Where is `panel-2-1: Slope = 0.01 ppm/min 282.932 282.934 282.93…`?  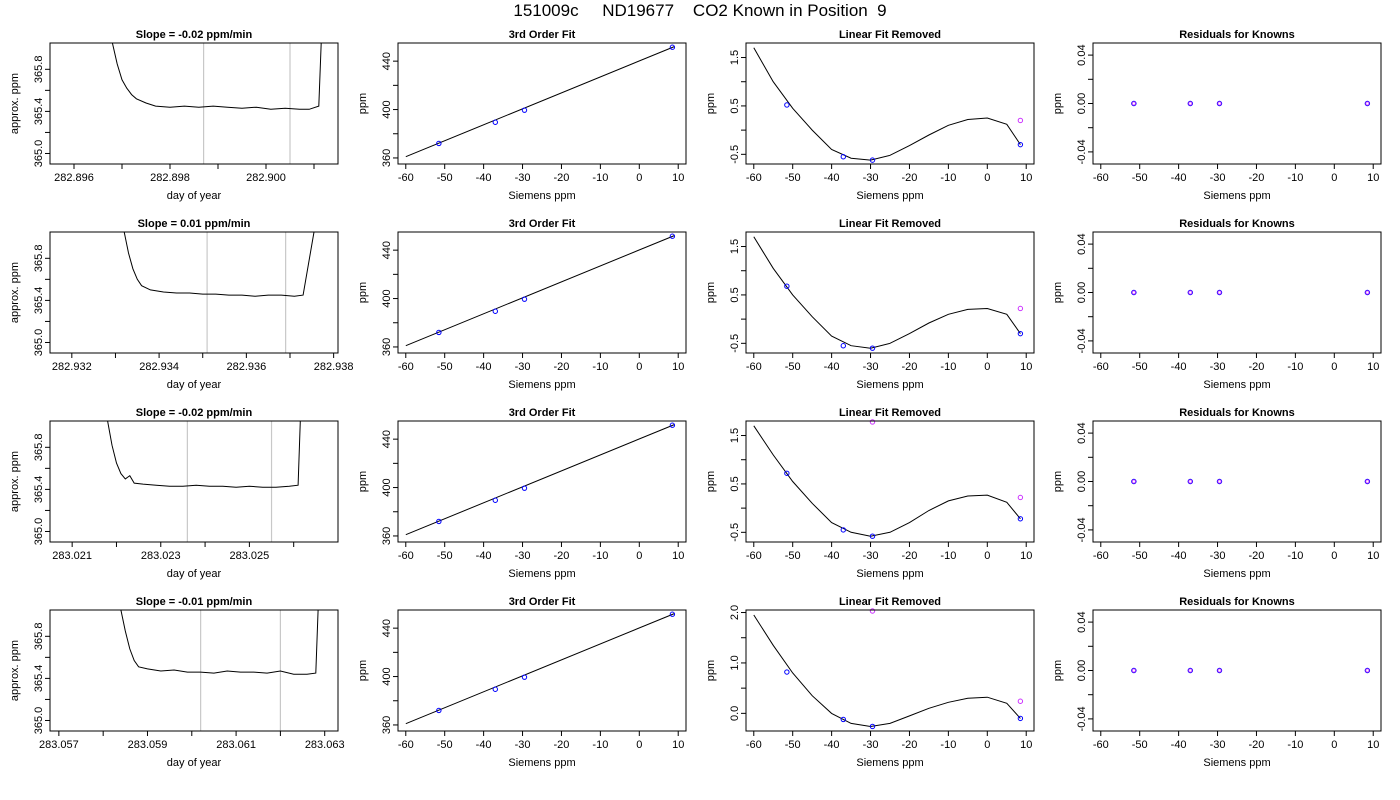 panel-2-1: Slope = 0.01 ppm/min 282.932 282.934 282.93… is located at coordinates (181, 304).